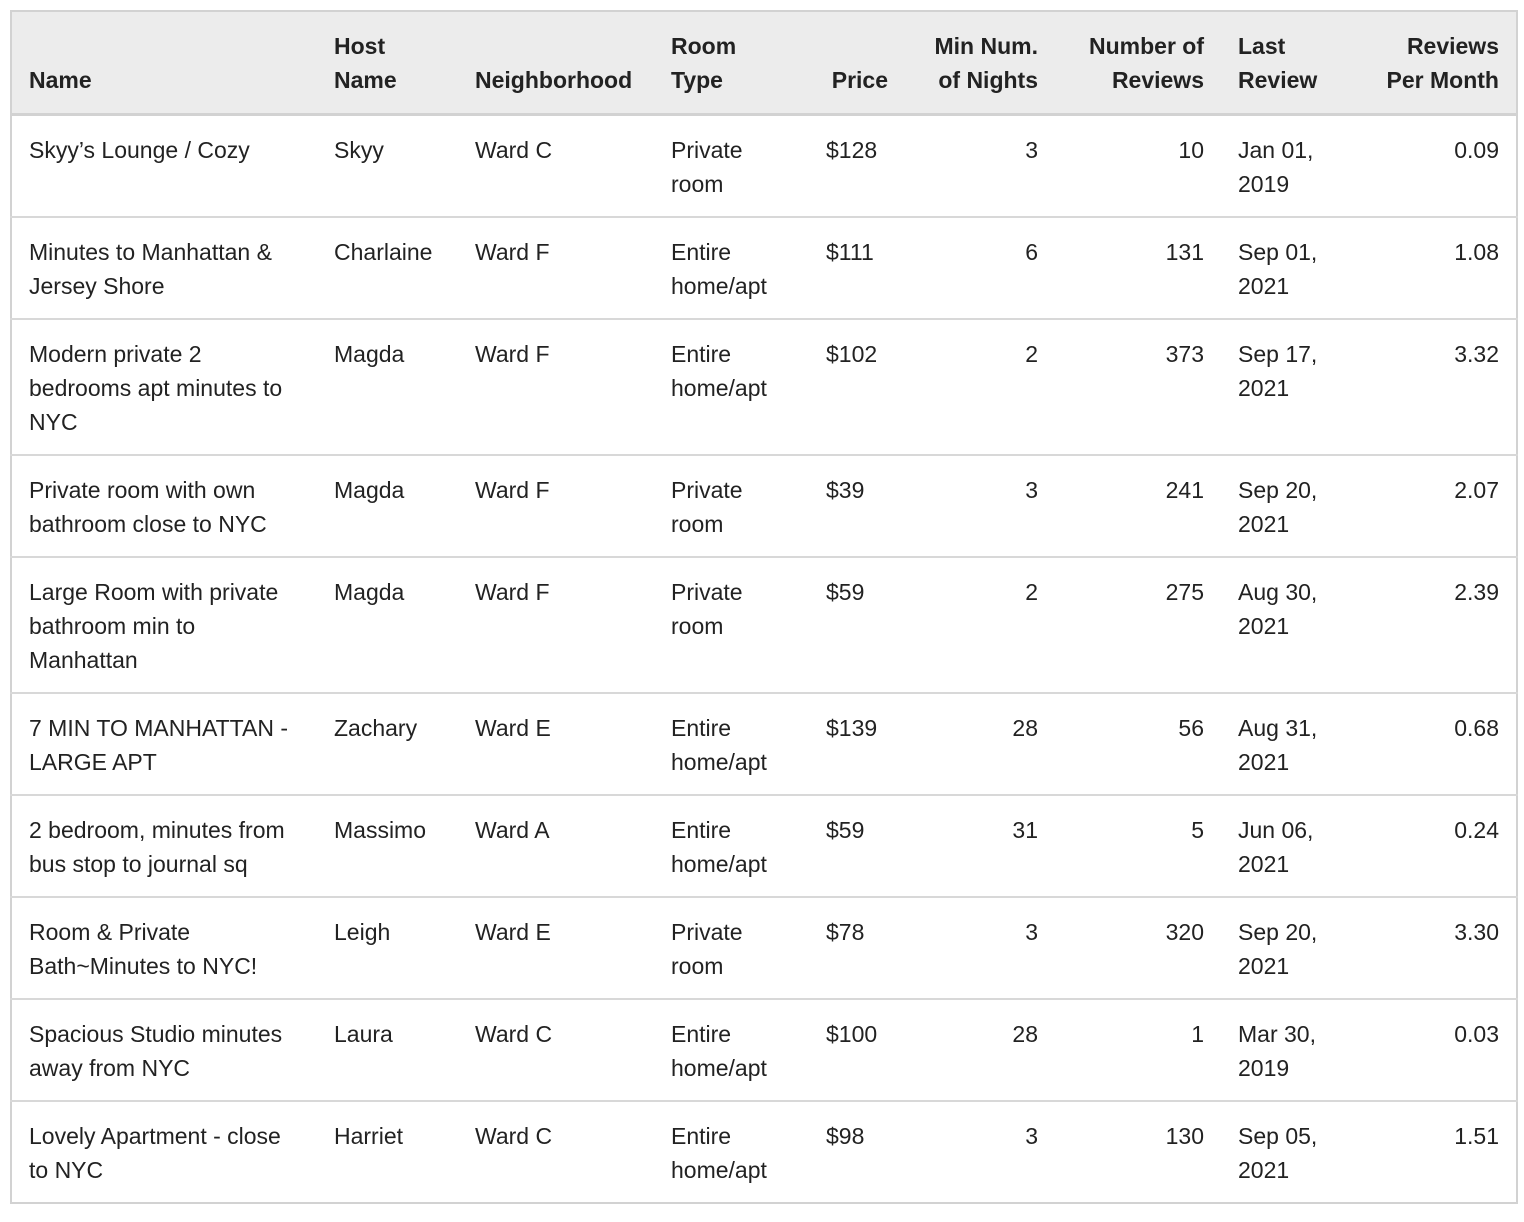 This screenshot has height=1222, width=1524. I want to click on cell-reviews-per-month: 0.09, so click(1434, 165).